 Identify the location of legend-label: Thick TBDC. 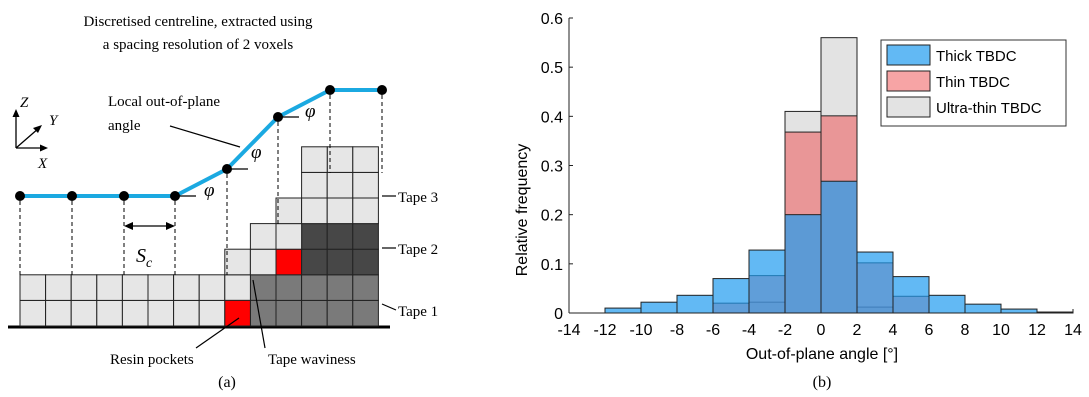
(976, 56).